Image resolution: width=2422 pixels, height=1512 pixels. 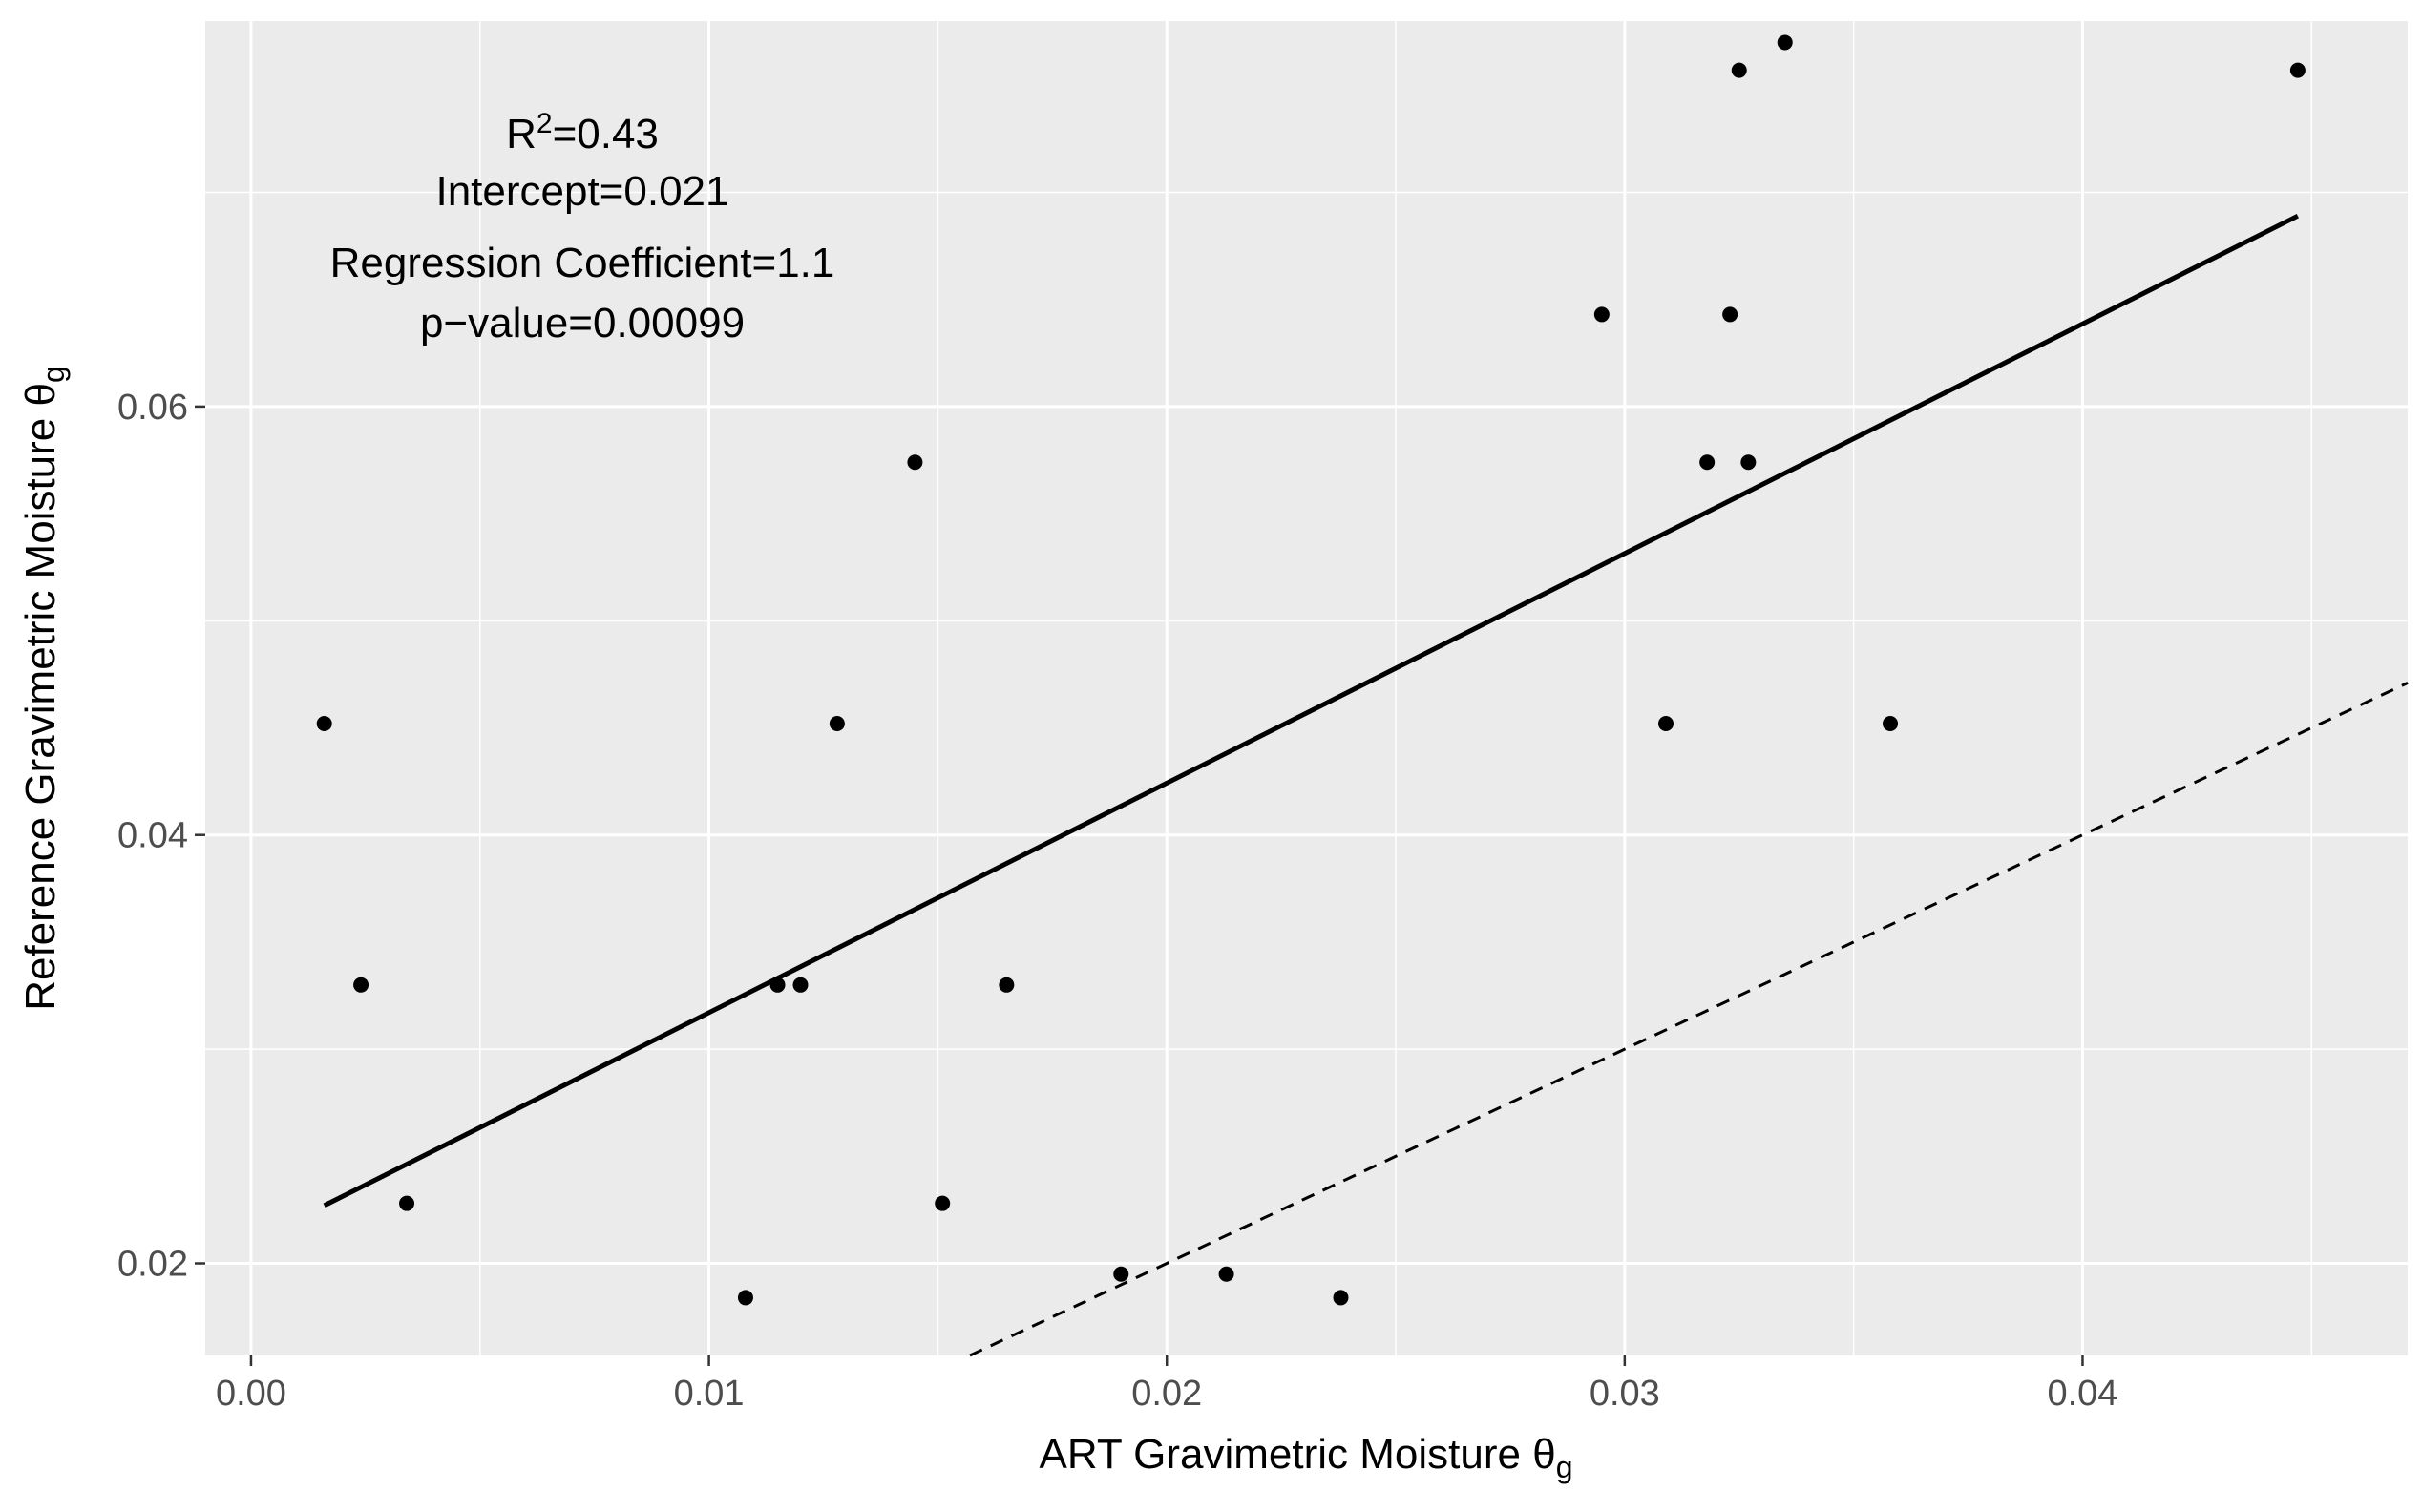 I want to click on y-tick-label: 0.02, so click(x=152, y=1265).